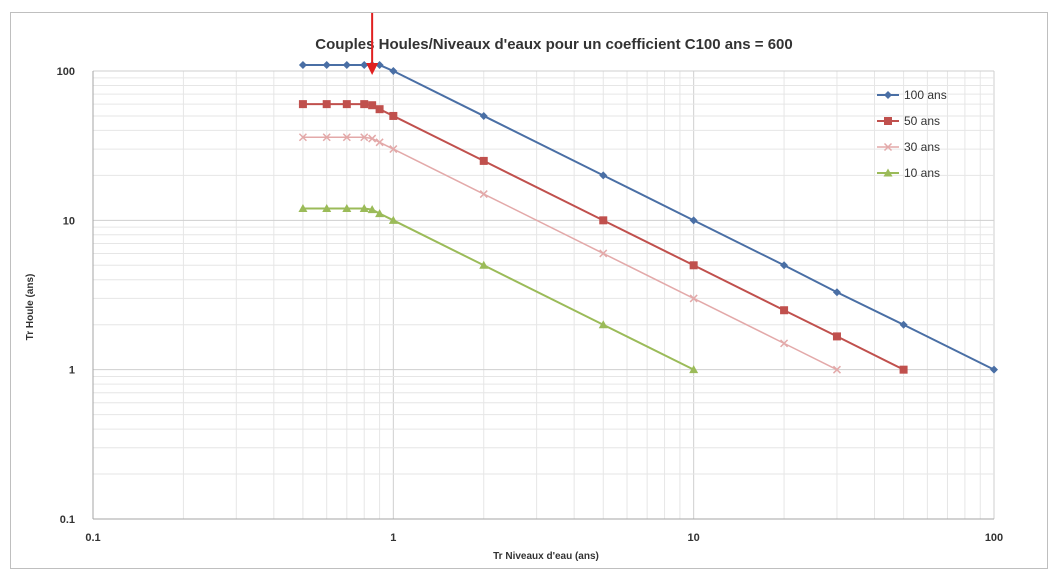 The width and height of the screenshot is (1055, 573). I want to click on x-tick-label: 1, so click(393, 538).